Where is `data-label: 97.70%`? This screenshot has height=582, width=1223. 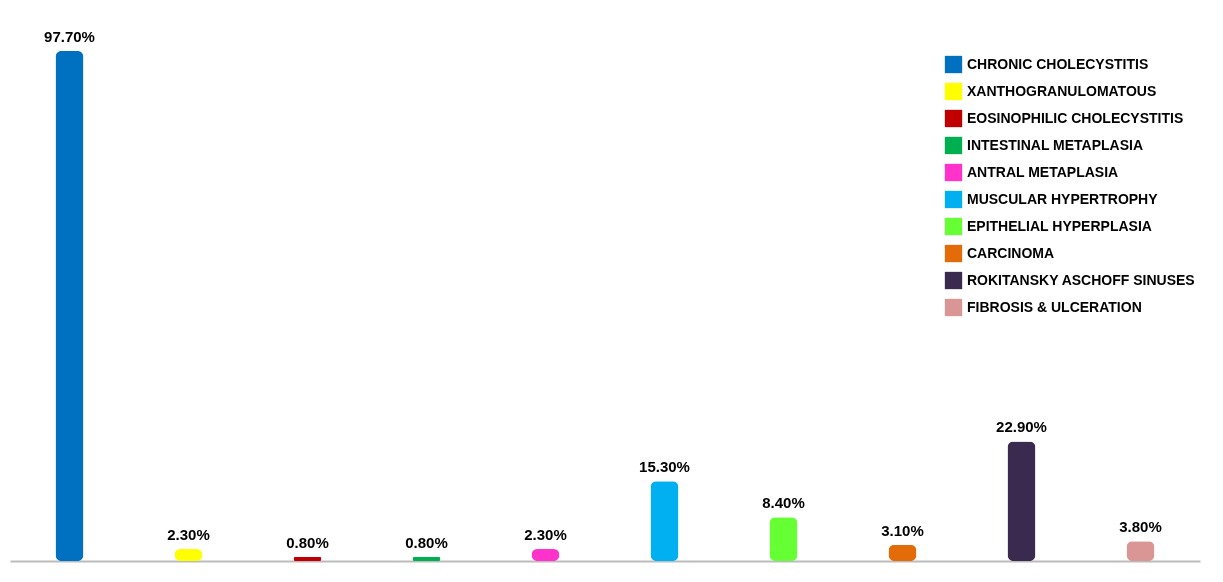 data-label: 97.70% is located at coordinates (69, 36).